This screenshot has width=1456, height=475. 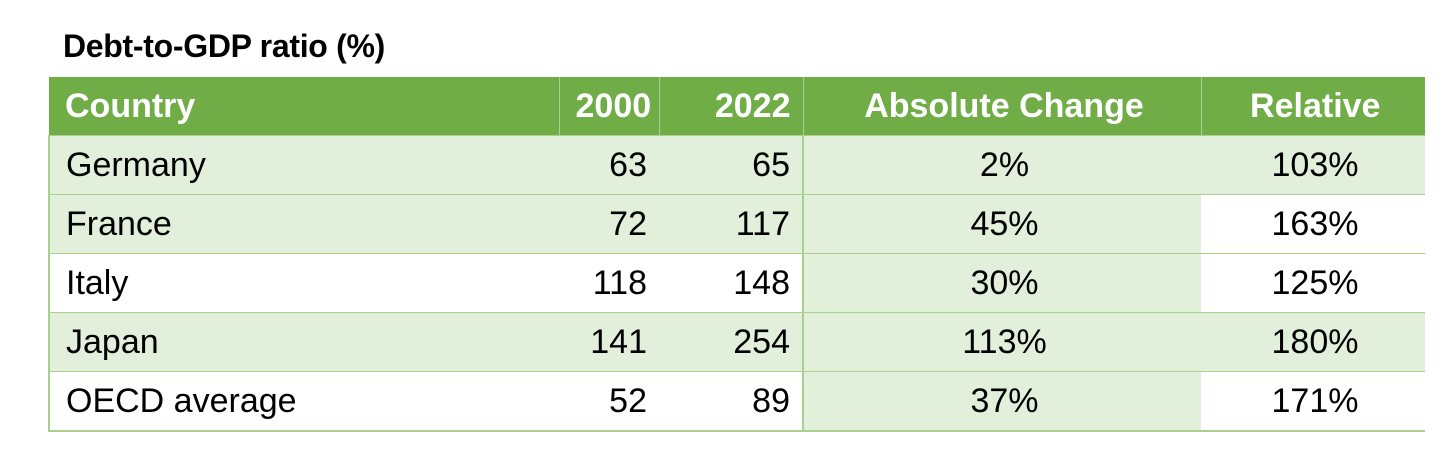 I want to click on cell-2022: 89, so click(x=731, y=401).